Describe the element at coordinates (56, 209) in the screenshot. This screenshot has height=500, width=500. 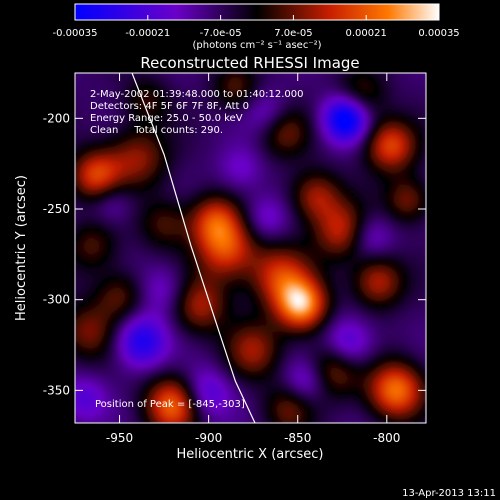
I see `y-tick-label: -250` at that location.